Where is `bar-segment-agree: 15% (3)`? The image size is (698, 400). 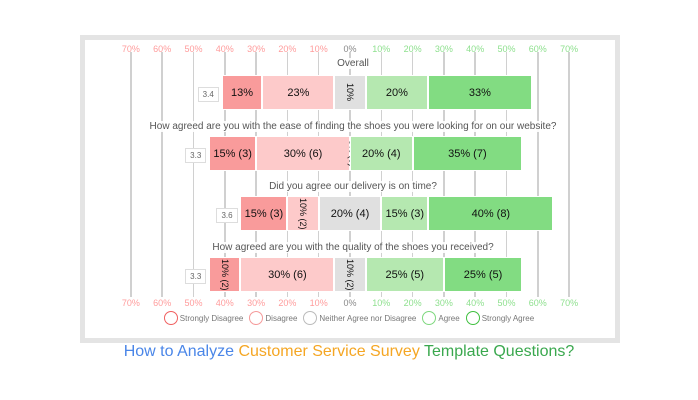 bar-segment-agree: 15% (3) is located at coordinates (405, 213).